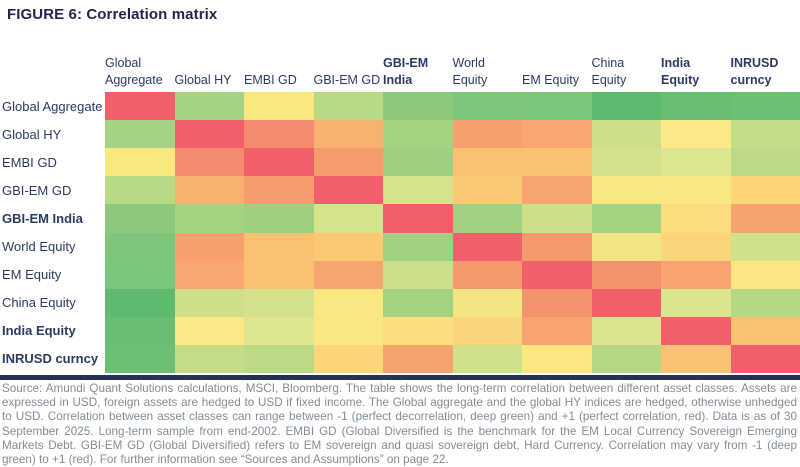 This screenshot has width=800, height=467. What do you see at coordinates (400, 377) in the screenshot?
I see `divider-bar` at bounding box center [400, 377].